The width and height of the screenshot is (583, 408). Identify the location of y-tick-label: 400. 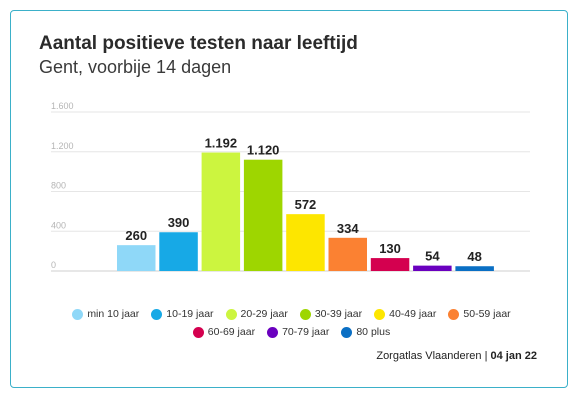
(58, 225).